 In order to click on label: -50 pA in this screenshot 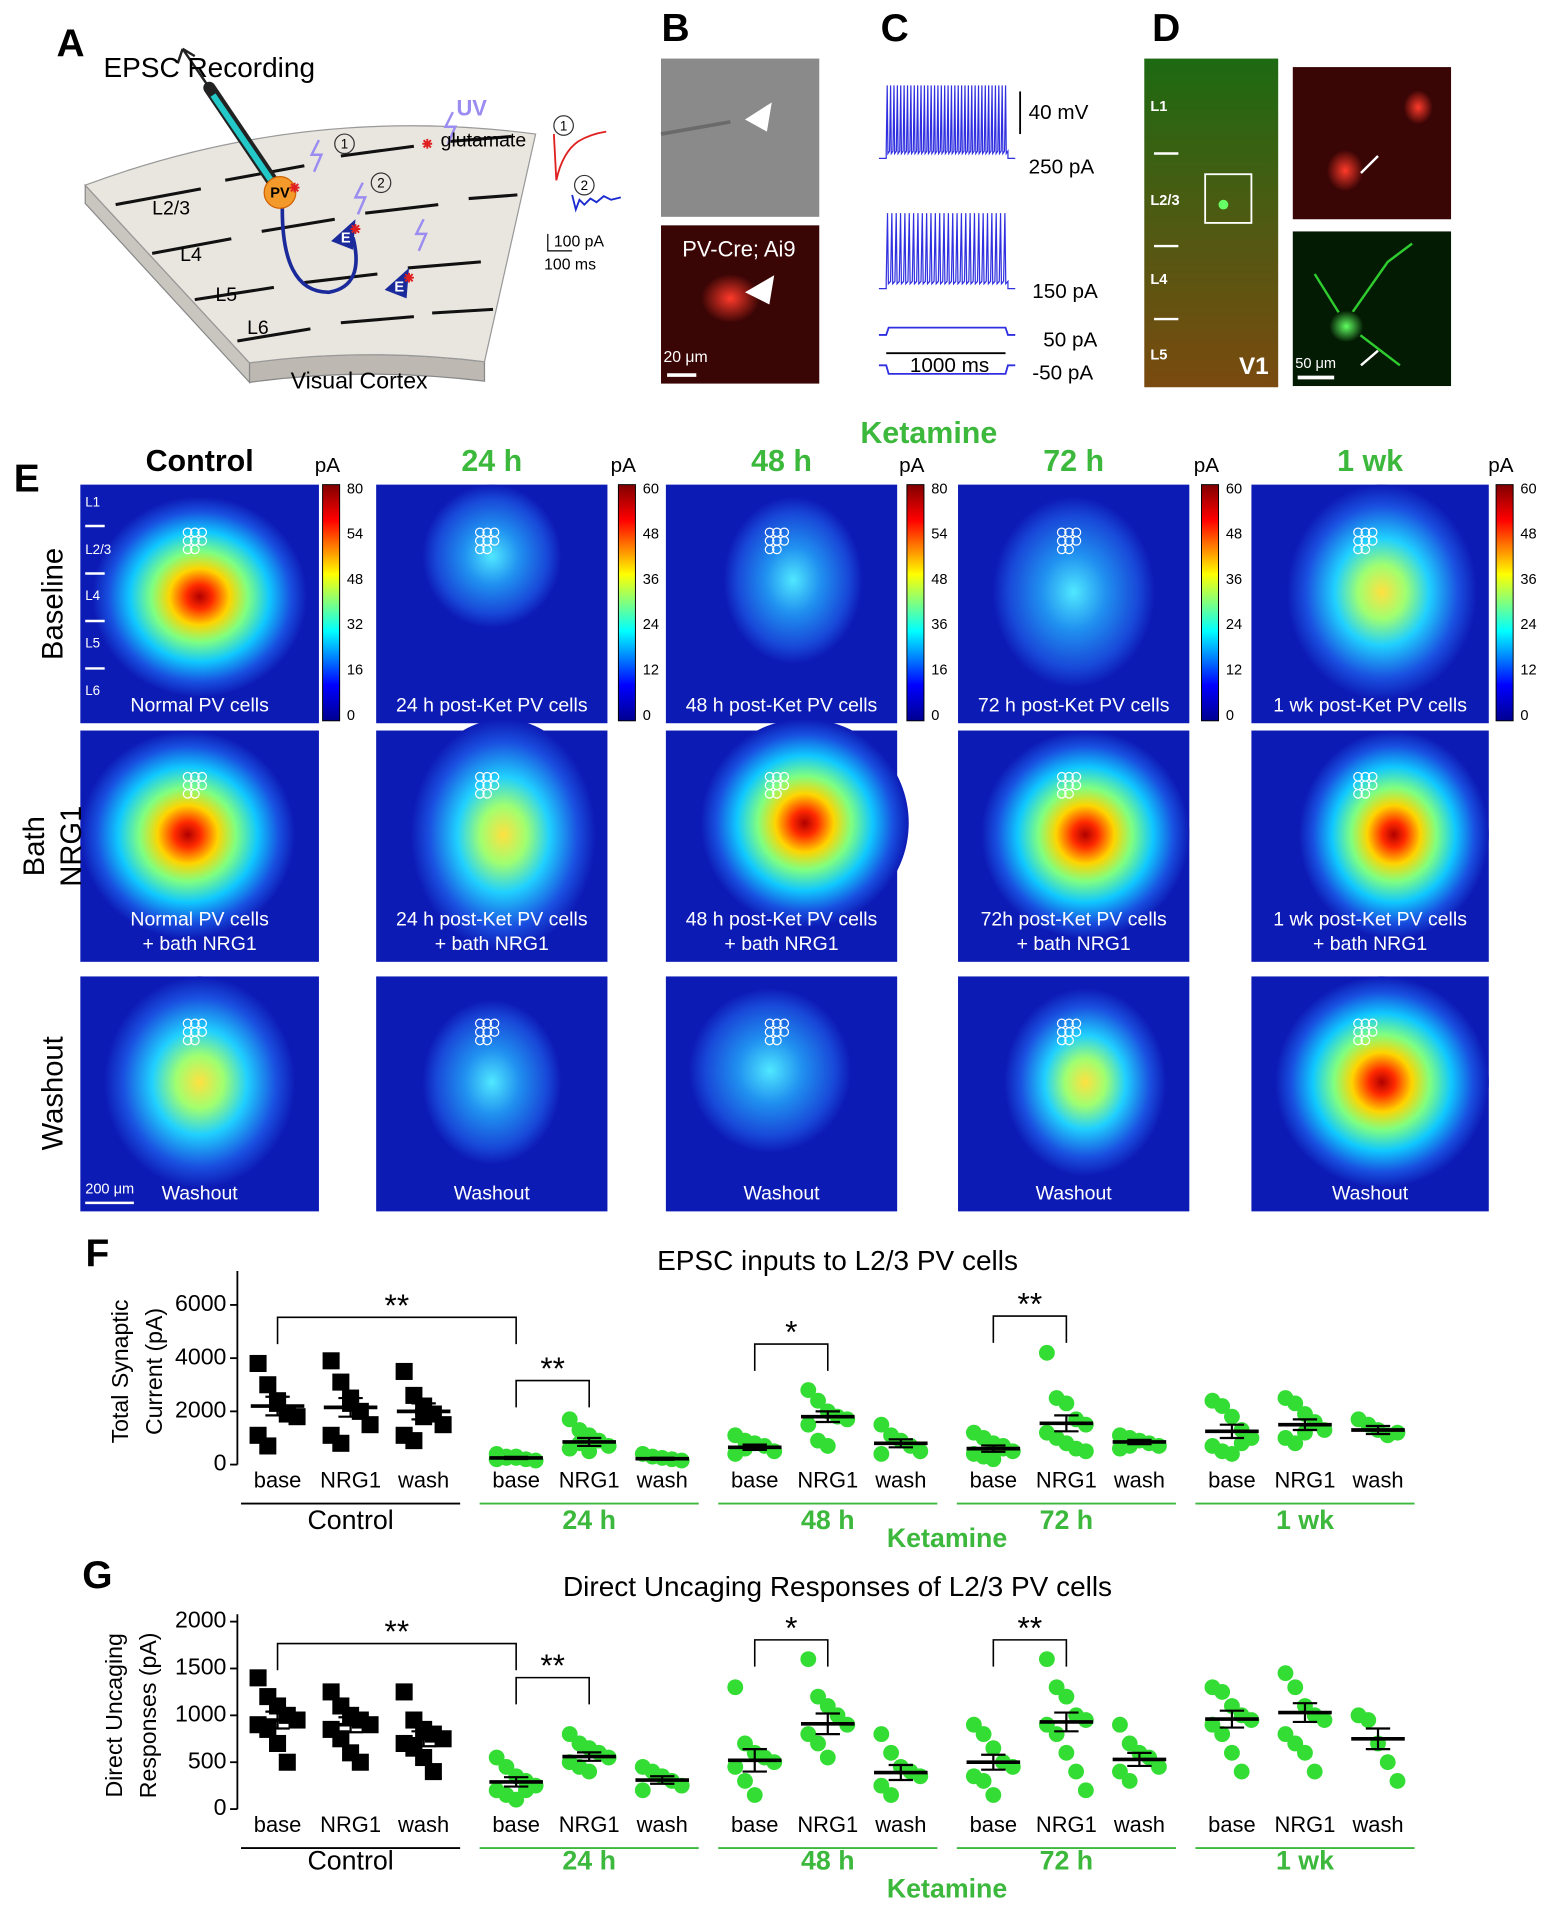, I will do `click(1062, 372)`.